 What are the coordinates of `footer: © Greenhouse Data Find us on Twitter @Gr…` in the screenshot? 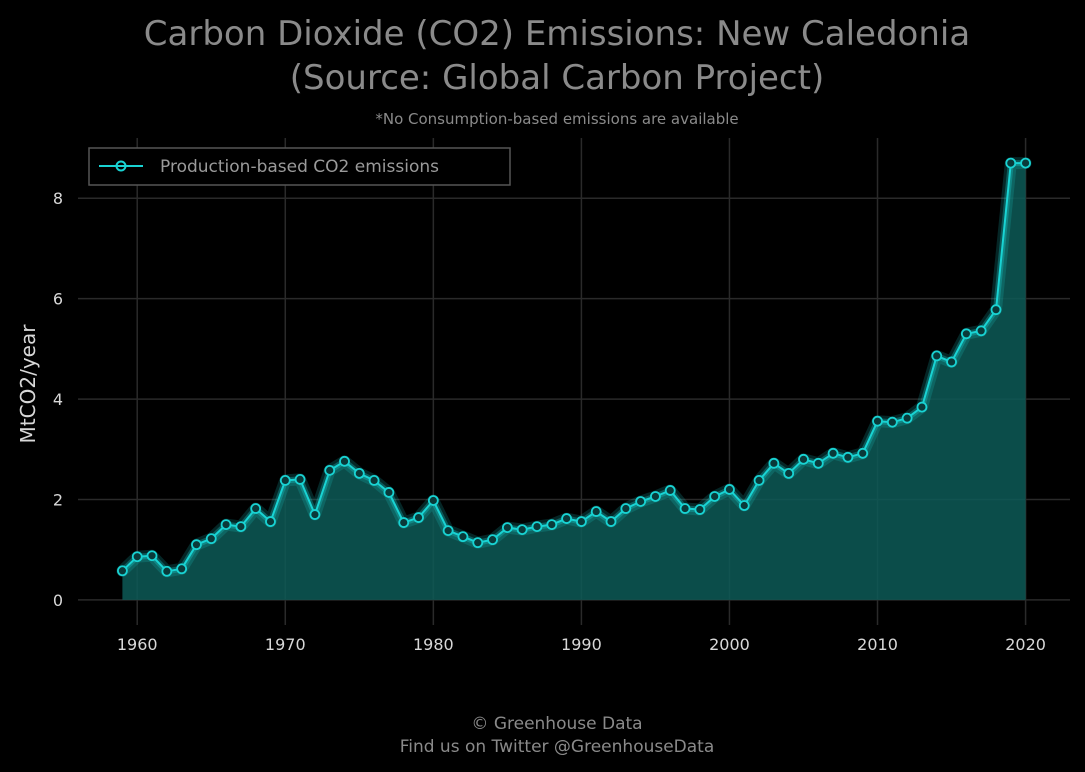 It's located at (557, 735).